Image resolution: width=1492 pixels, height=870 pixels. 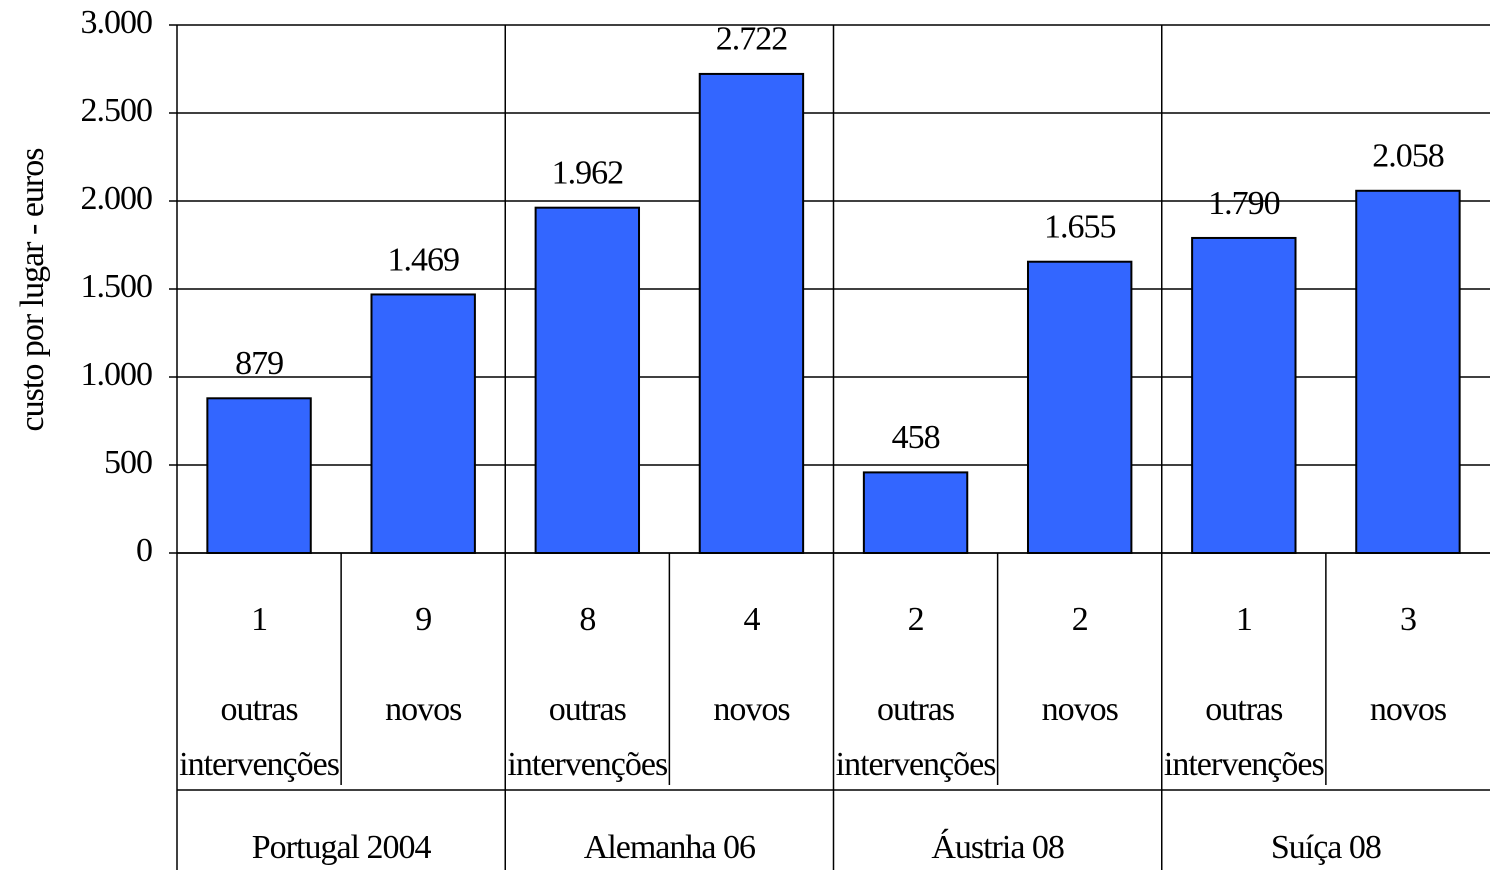 I want to click on value-label: 1.655, so click(x=1080, y=227).